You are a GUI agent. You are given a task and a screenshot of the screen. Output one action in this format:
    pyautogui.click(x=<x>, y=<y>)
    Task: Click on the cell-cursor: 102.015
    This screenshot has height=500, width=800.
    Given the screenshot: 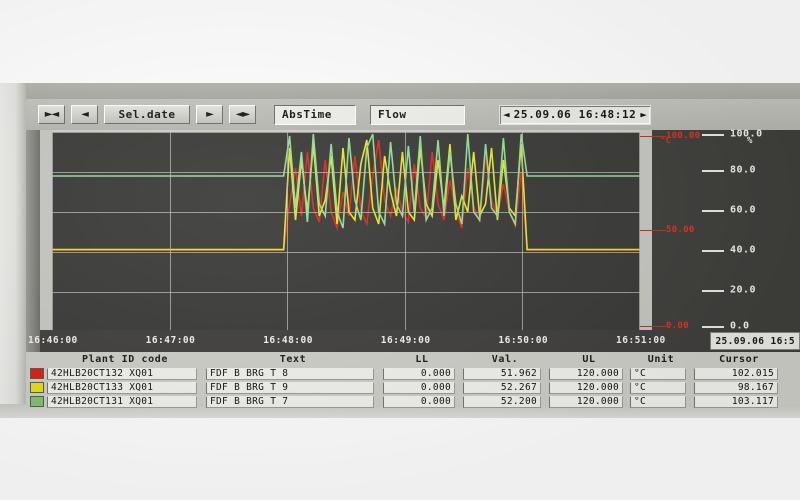 What is the action you would take?
    pyautogui.click(x=736, y=373)
    